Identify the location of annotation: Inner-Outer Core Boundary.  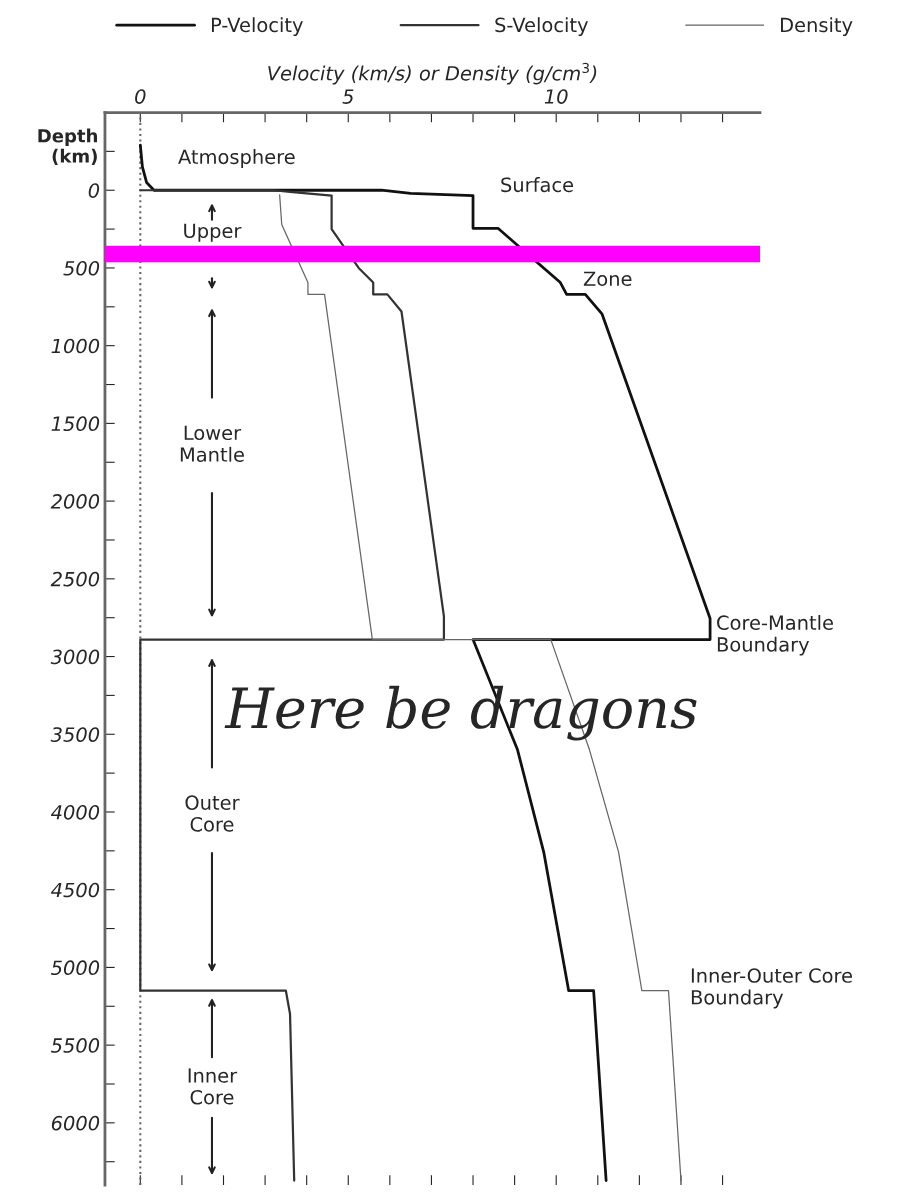
(771, 988).